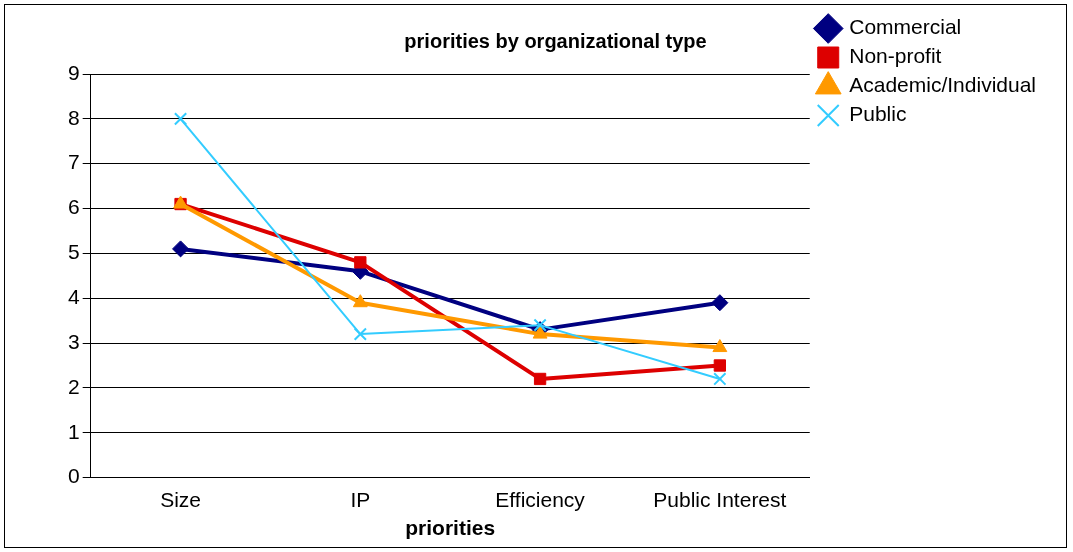 This screenshot has height=552, width=1073. Describe the element at coordinates (895, 56) in the screenshot. I see `legend-label: Non-profit` at that location.